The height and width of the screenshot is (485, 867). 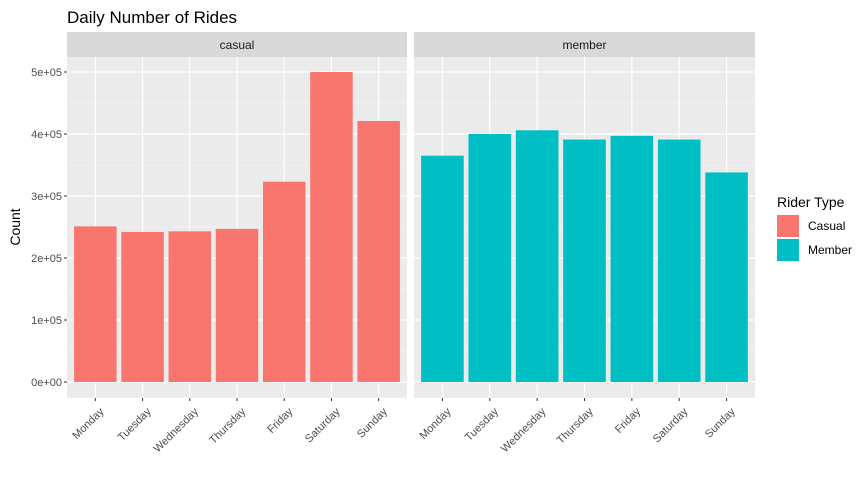 I want to click on bar-member-friday, so click(x=632, y=258).